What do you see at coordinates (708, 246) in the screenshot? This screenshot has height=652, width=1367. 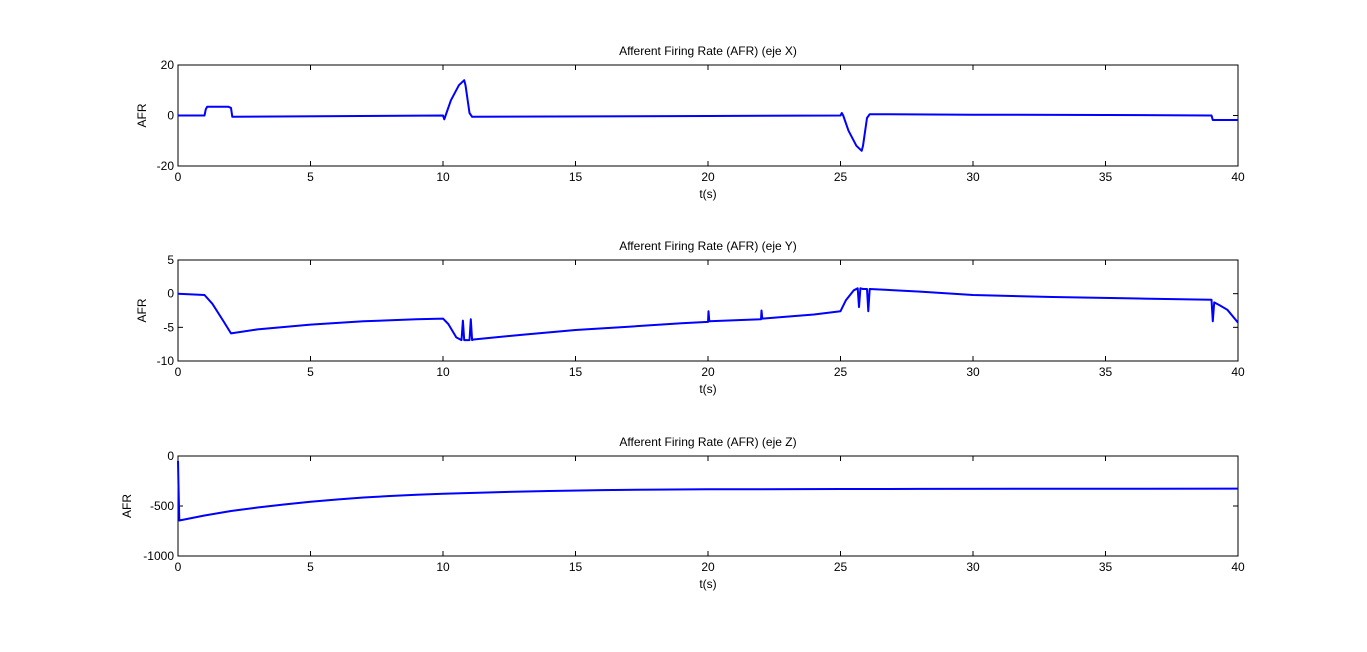 I see `chart-title: Afferent Firing Rate (AFR) (eje Y)` at bounding box center [708, 246].